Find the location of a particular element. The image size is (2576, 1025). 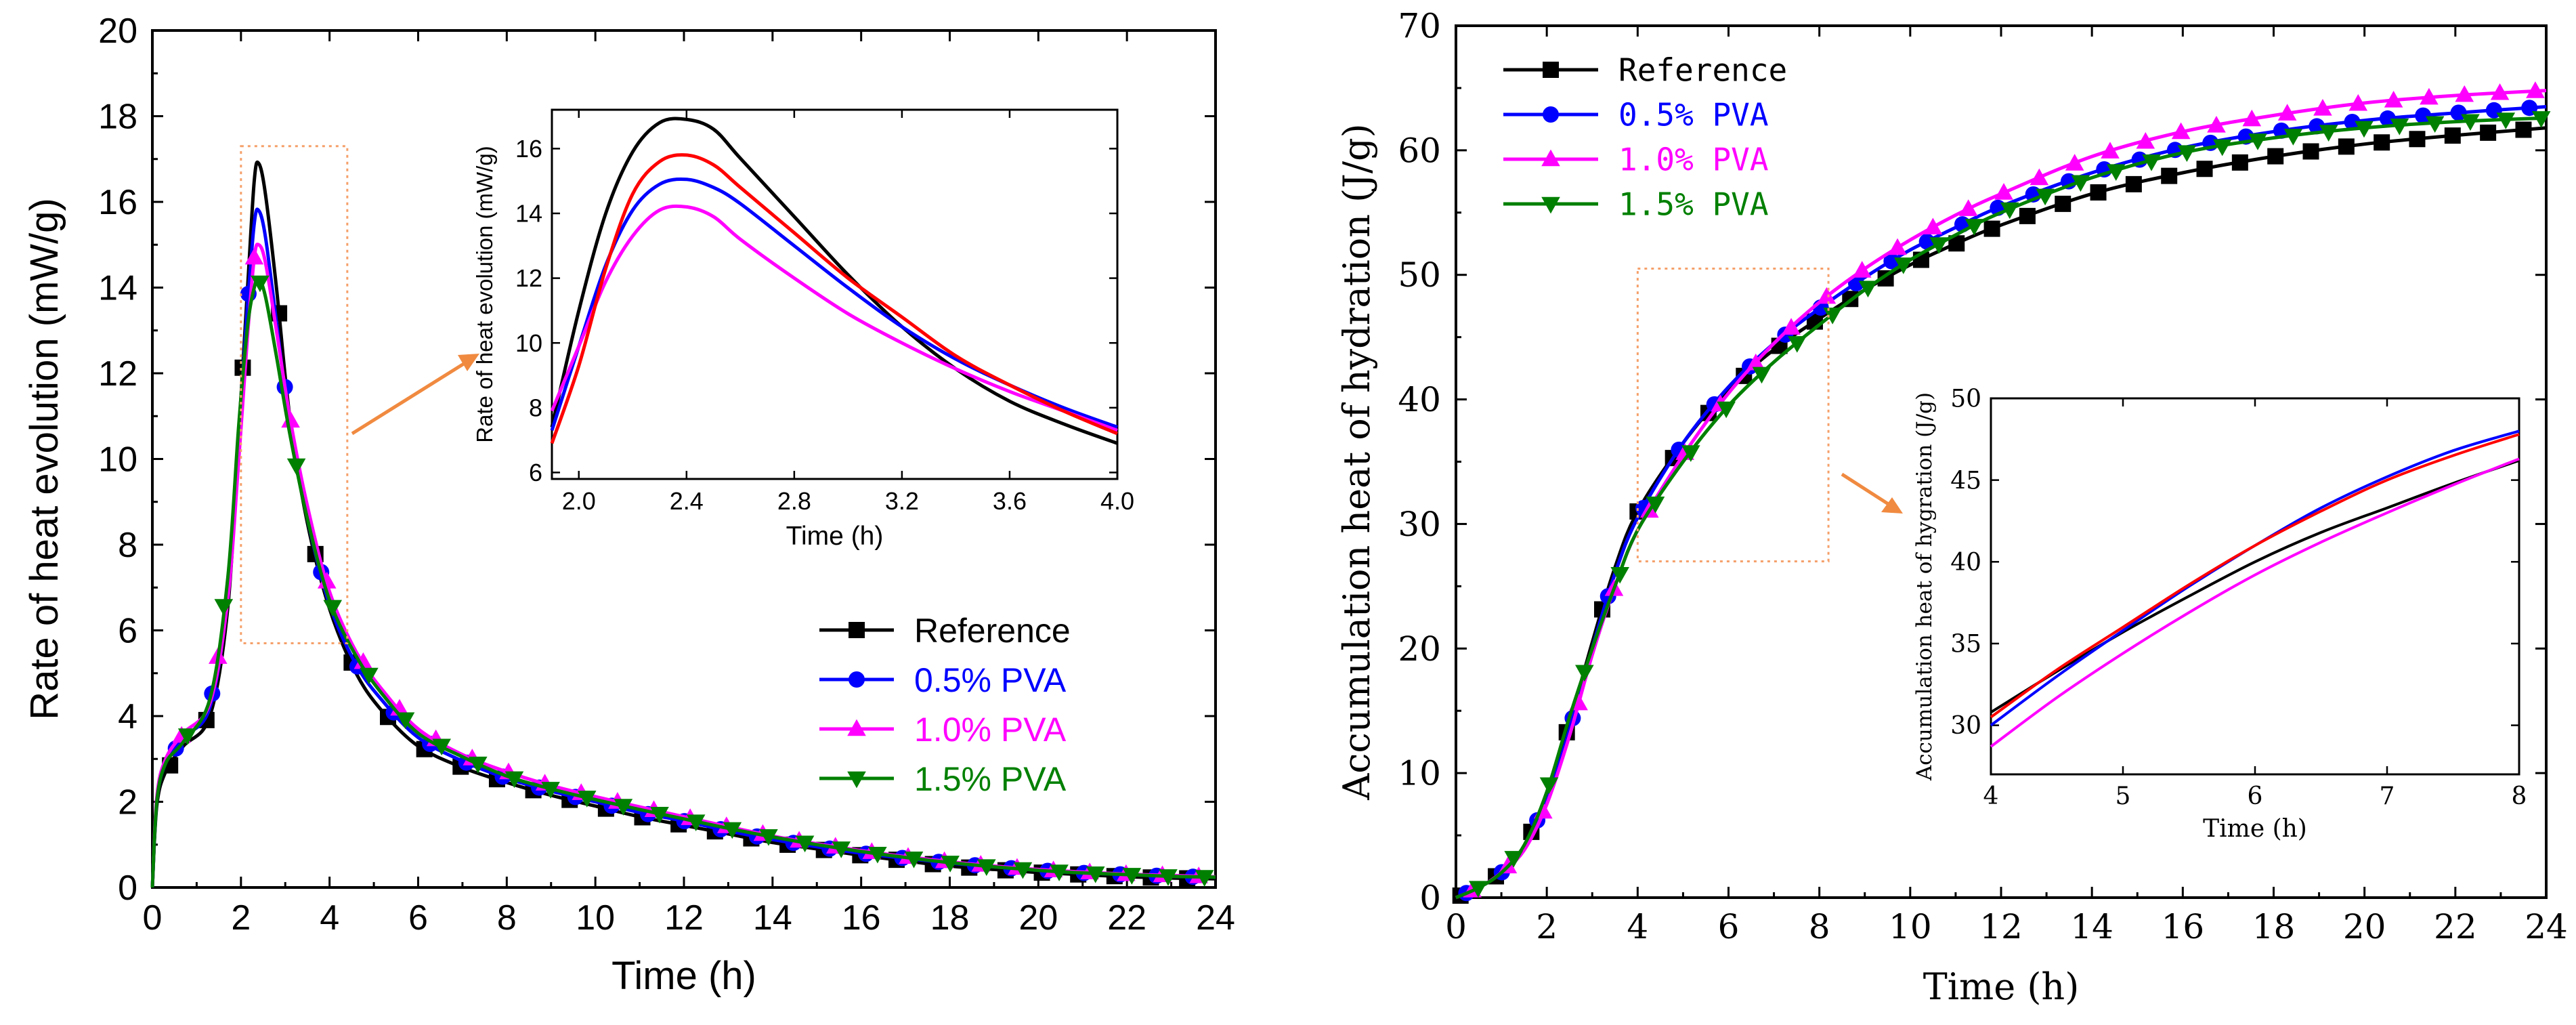

left-y-tick-label: 6 is located at coordinates (127, 631).